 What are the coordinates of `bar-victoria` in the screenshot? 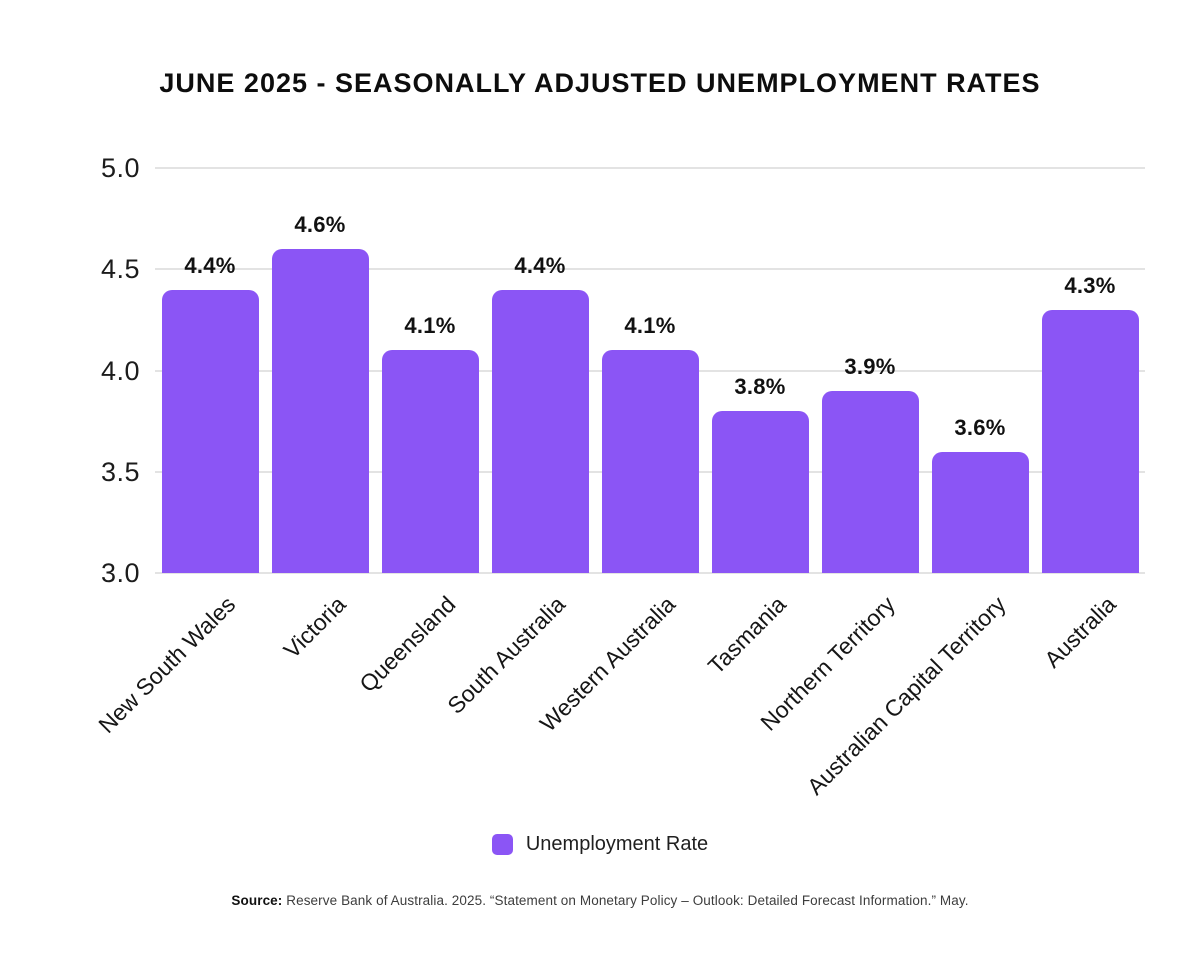 It's located at (320, 411).